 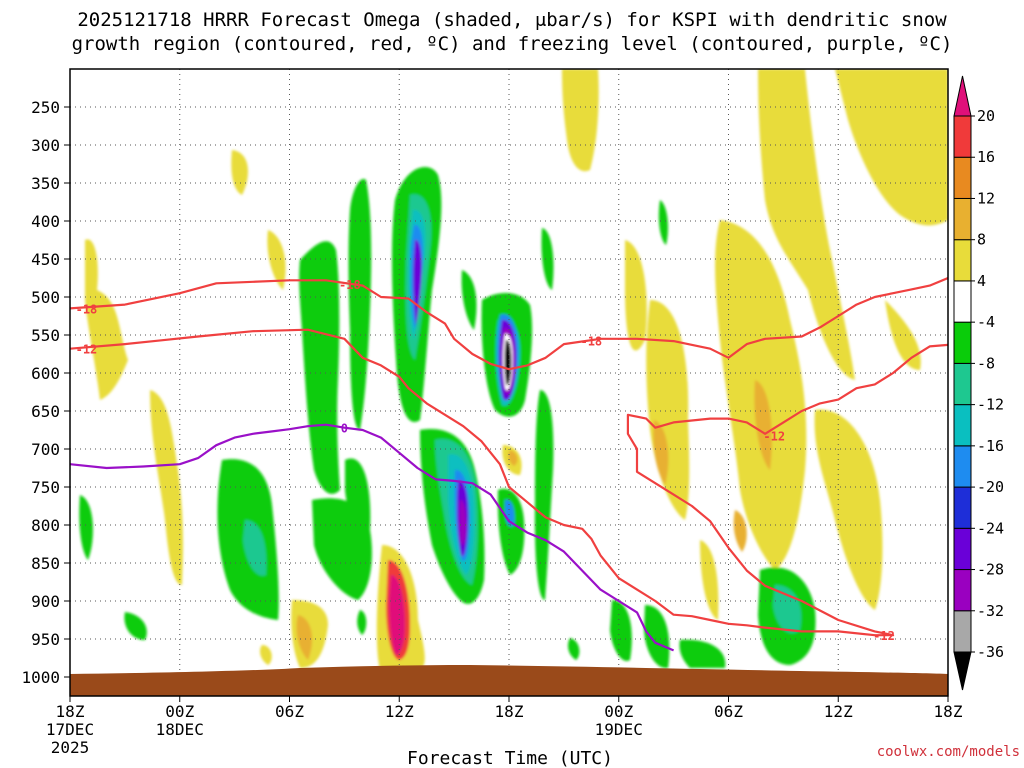 I want to click on colorbar-max-arrow, so click(x=962, y=96).